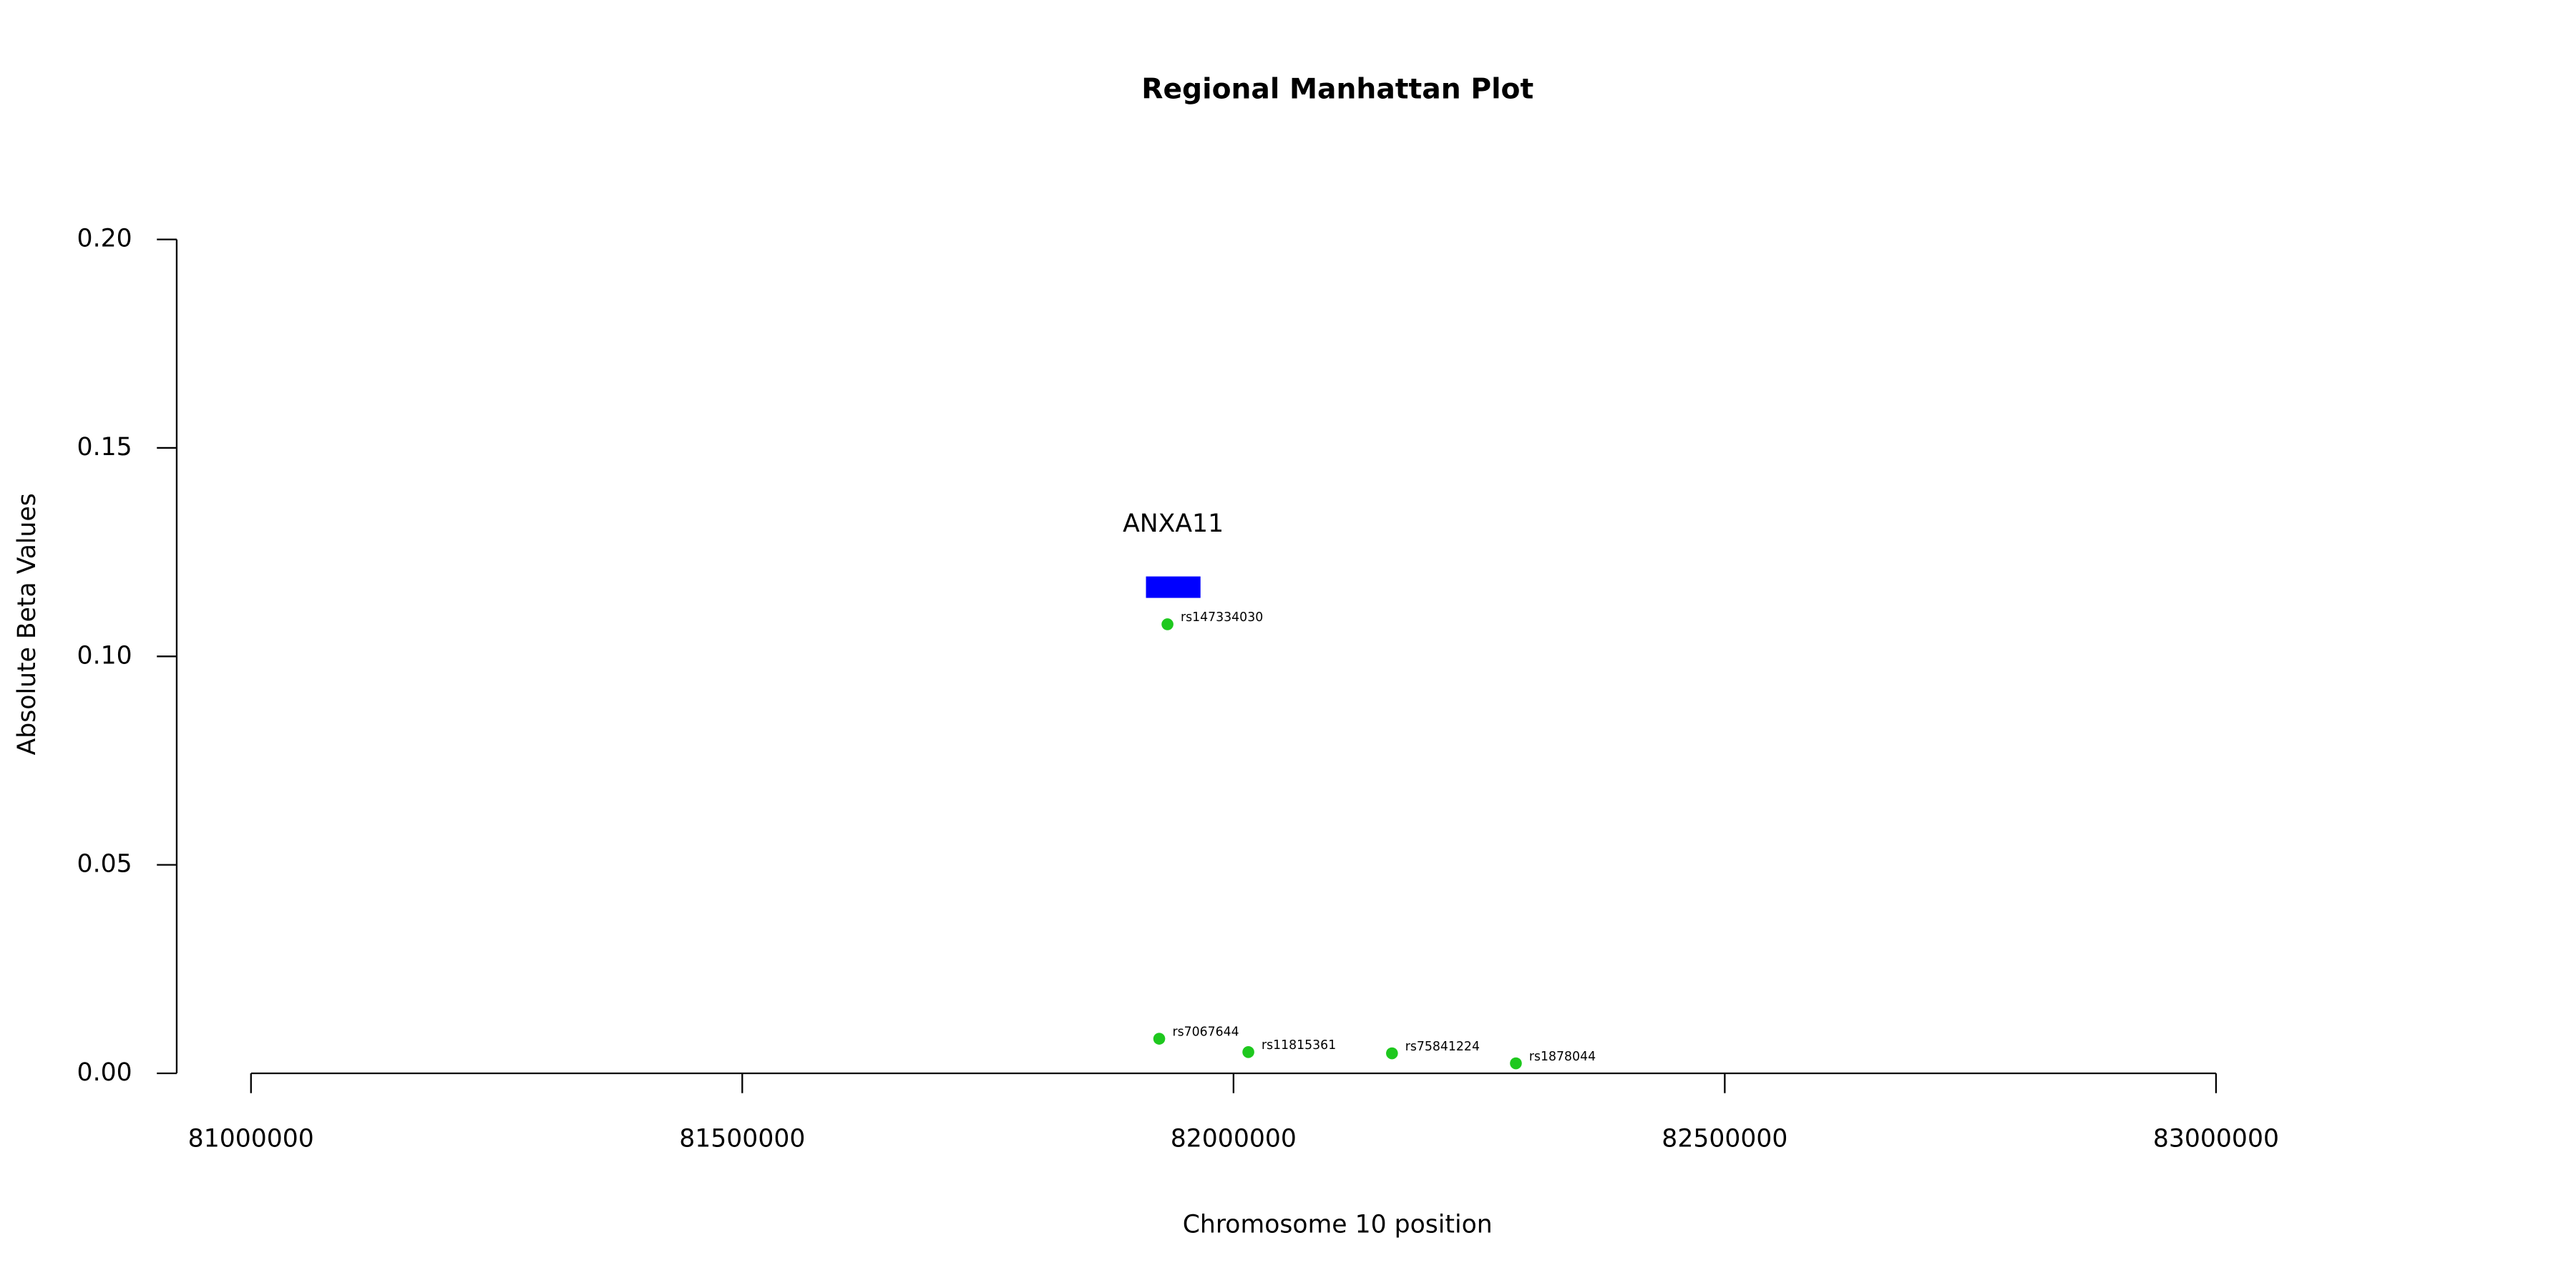  I want to click on y-axis-title: Absolute Beta Values, so click(27, 624).